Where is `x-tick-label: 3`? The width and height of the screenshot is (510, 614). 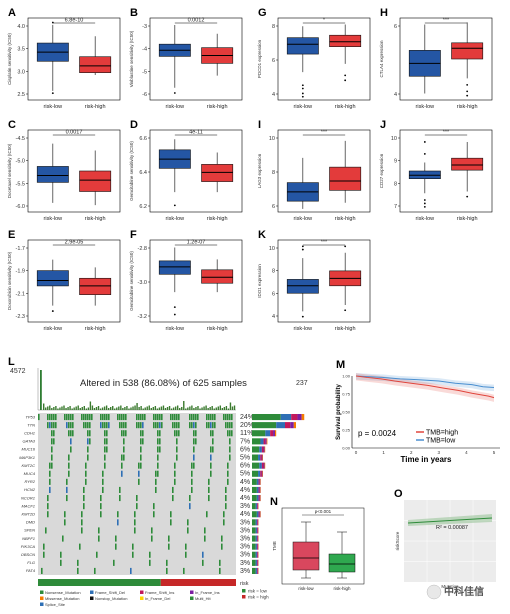 x-tick-label: 3 is located at coordinates (439, 452).